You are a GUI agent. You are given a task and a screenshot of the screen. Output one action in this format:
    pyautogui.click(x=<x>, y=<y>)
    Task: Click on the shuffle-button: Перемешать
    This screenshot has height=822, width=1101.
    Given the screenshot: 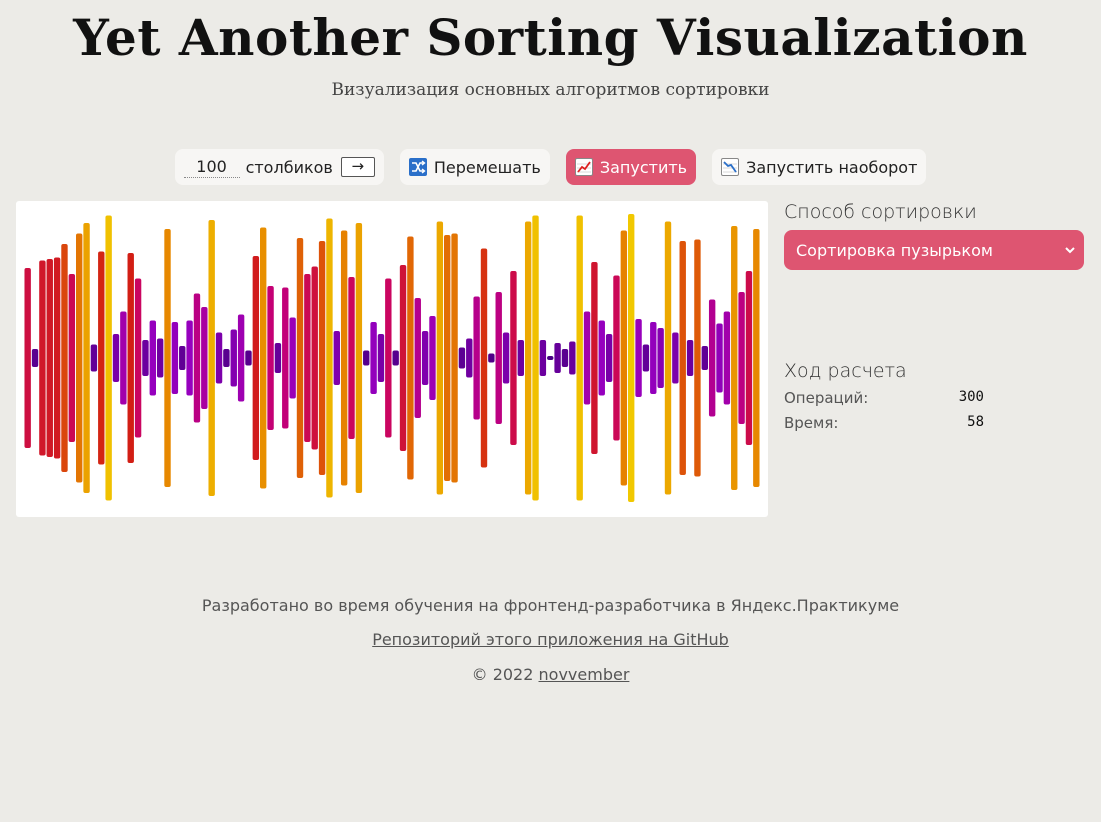 What is the action you would take?
    pyautogui.click(x=474, y=167)
    